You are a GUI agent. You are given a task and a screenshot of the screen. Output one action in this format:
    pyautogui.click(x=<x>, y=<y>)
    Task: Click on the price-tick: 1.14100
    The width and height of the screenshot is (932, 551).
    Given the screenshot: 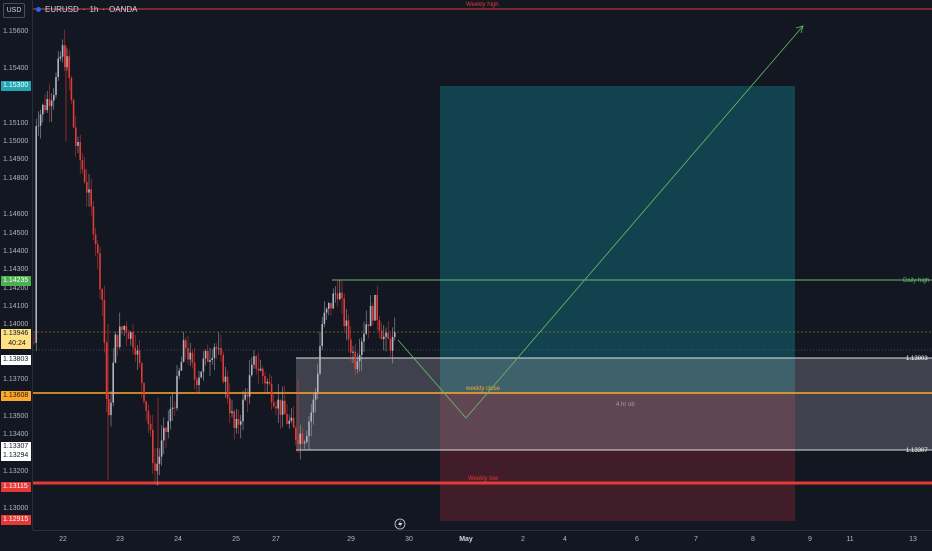 What is the action you would take?
    pyautogui.click(x=16, y=306)
    